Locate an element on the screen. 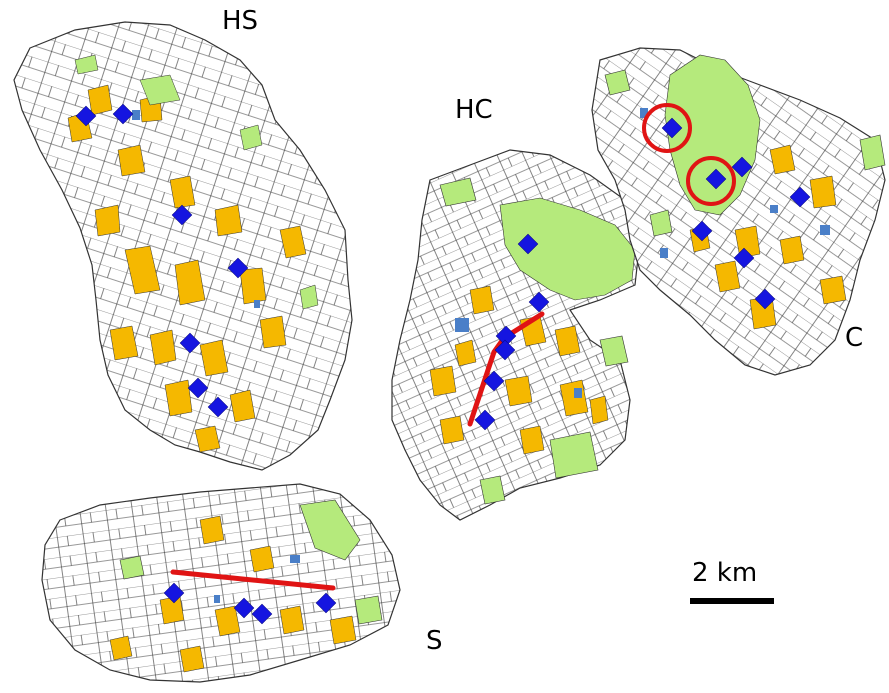  region-label-hc: HC is located at coordinates (474, 110).